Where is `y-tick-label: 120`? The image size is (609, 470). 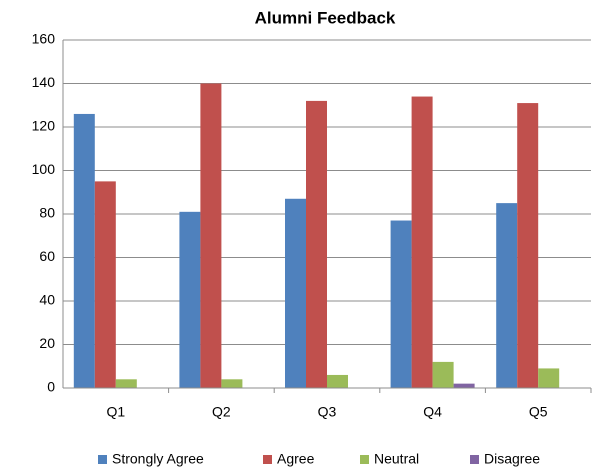
y-tick-label: 120 is located at coordinates (44, 126).